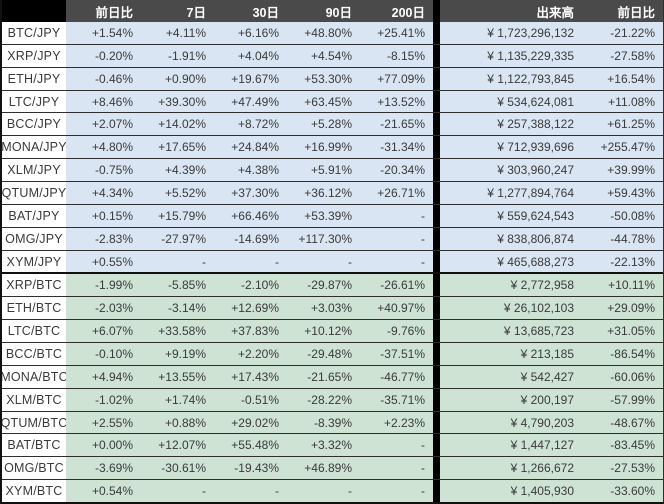 The width and height of the screenshot is (664, 504). Describe the element at coordinates (436, 11) in the screenshot. I see `header-separator` at that location.